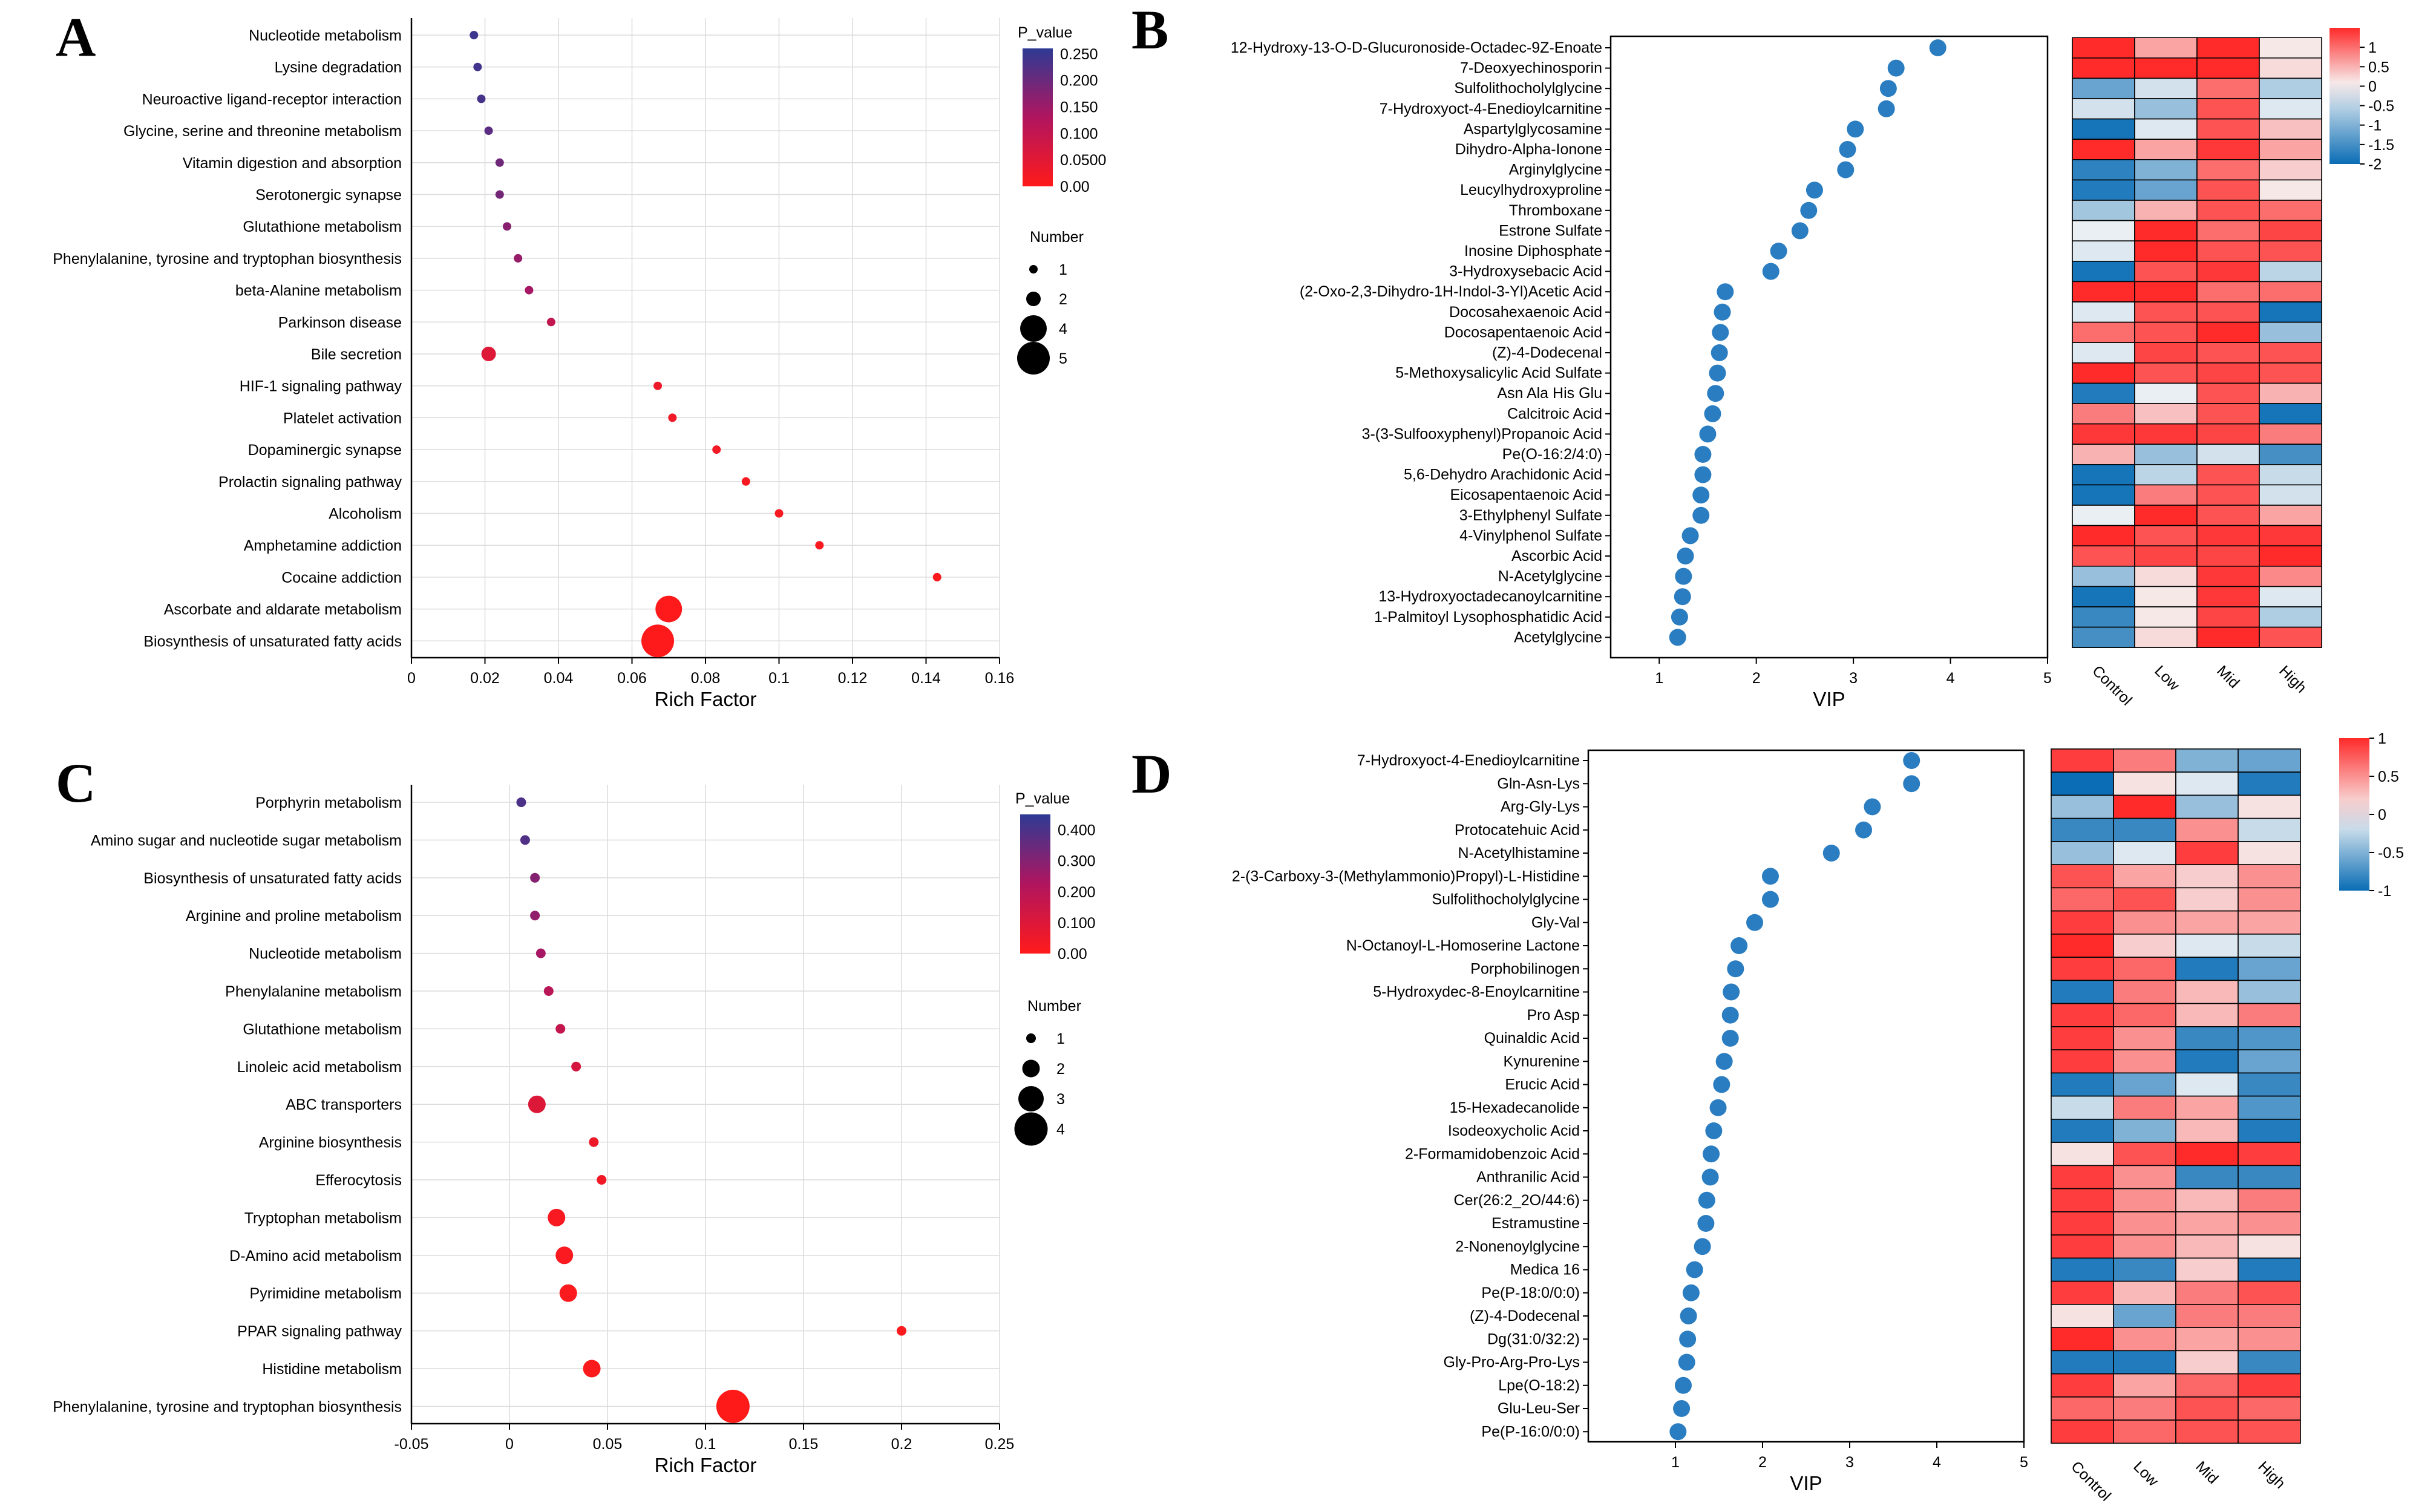 The height and width of the screenshot is (1512, 2413). What do you see at coordinates (2384, 891) in the screenshot?
I see `colorbar-tick-label: -1` at bounding box center [2384, 891].